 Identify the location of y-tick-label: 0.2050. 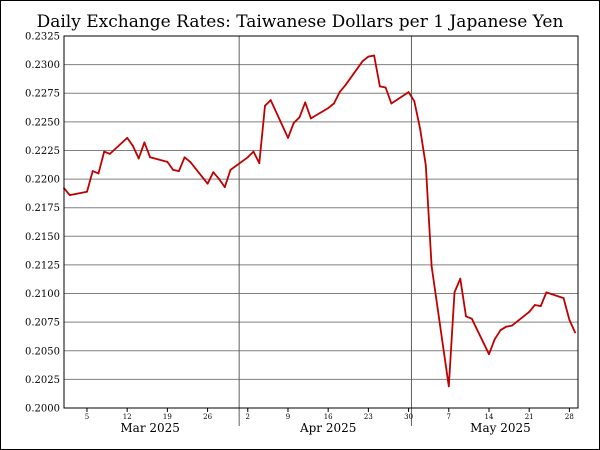
(42, 351).